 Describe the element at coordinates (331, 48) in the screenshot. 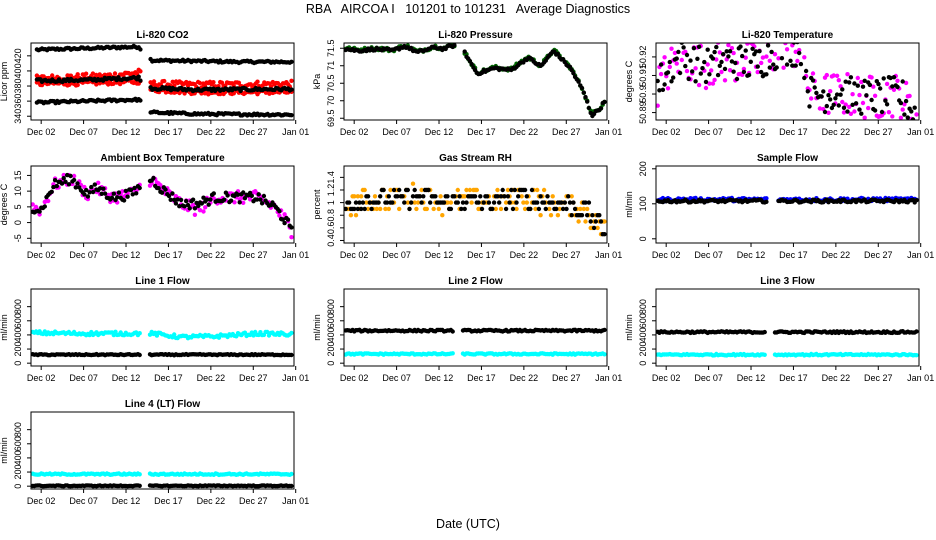

I see `y-tick-label: 71.5` at that location.